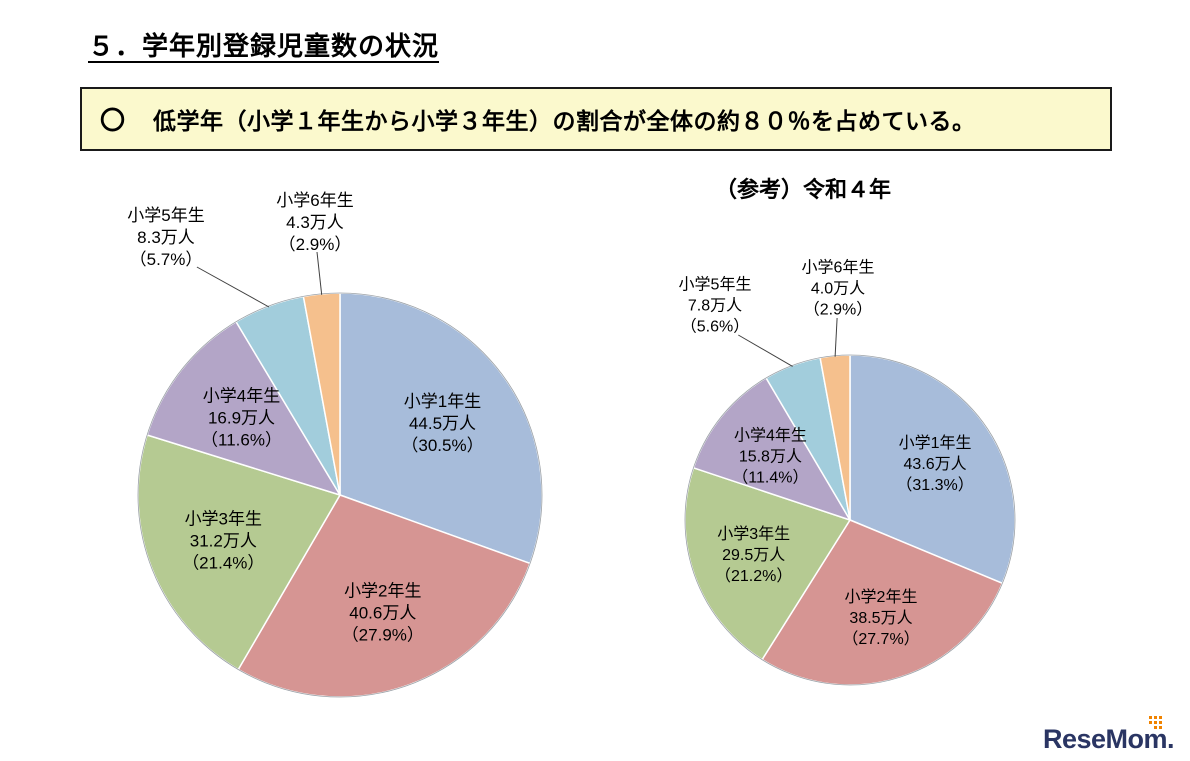  I want to click on logo-dots-icon, so click(1150, 717).